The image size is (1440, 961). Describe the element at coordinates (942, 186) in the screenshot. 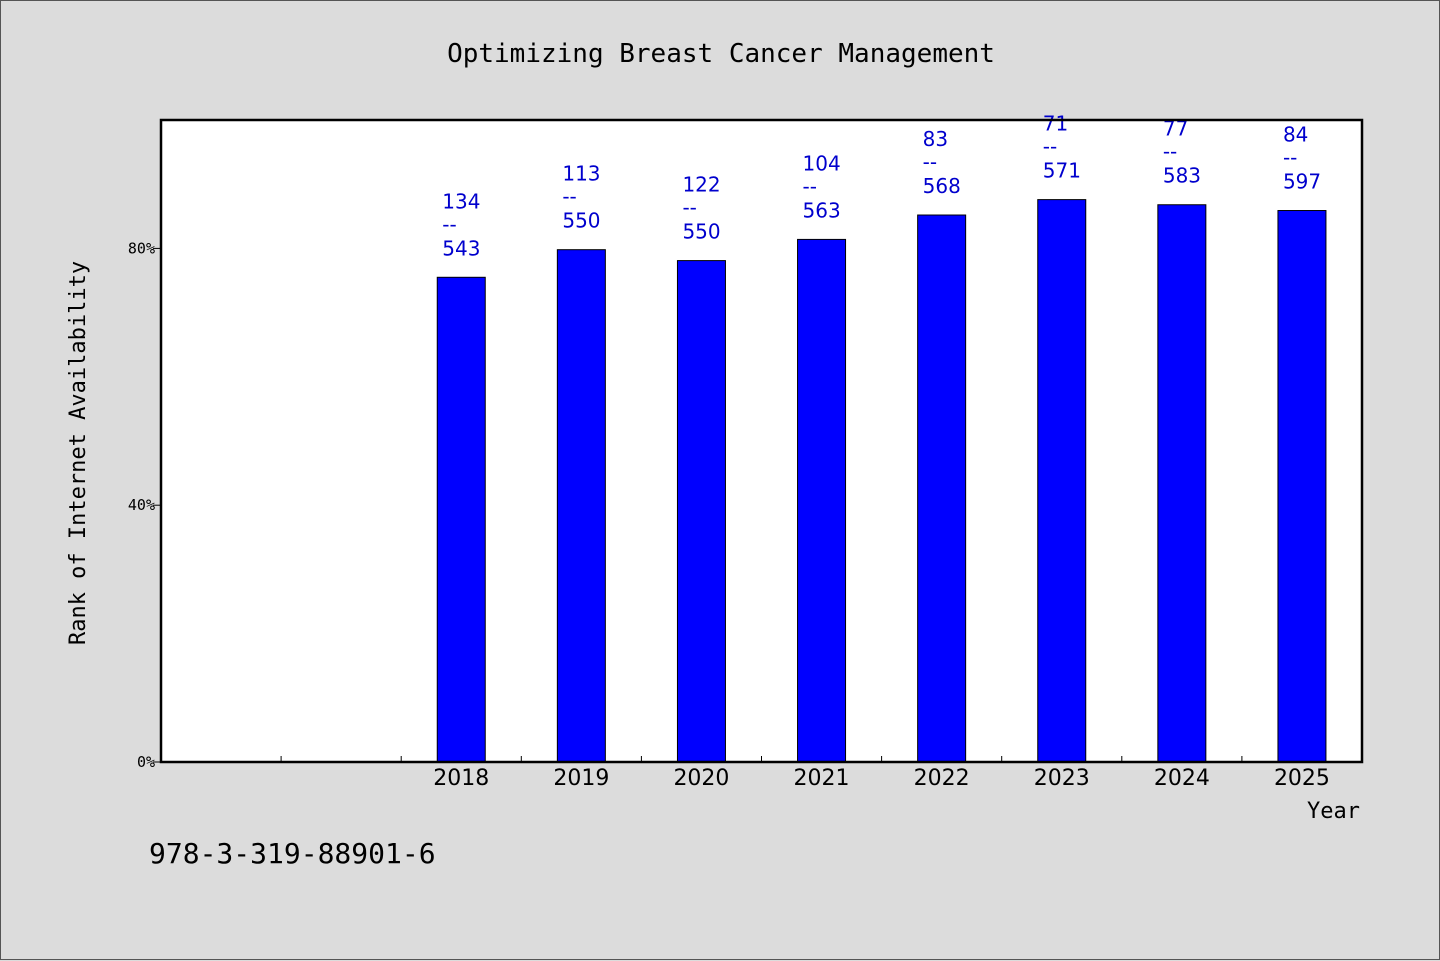

I see `data-label-total-2022: 568` at that location.